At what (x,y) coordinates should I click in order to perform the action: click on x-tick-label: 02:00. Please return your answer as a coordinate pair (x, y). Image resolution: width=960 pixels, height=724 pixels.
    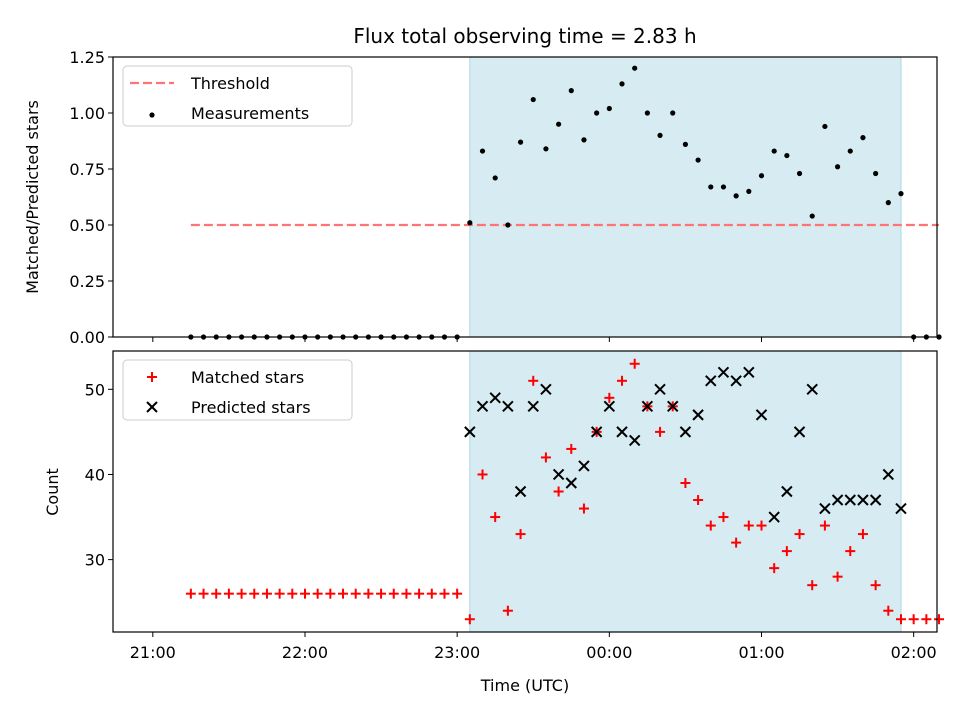
    Looking at the image, I should click on (914, 652).